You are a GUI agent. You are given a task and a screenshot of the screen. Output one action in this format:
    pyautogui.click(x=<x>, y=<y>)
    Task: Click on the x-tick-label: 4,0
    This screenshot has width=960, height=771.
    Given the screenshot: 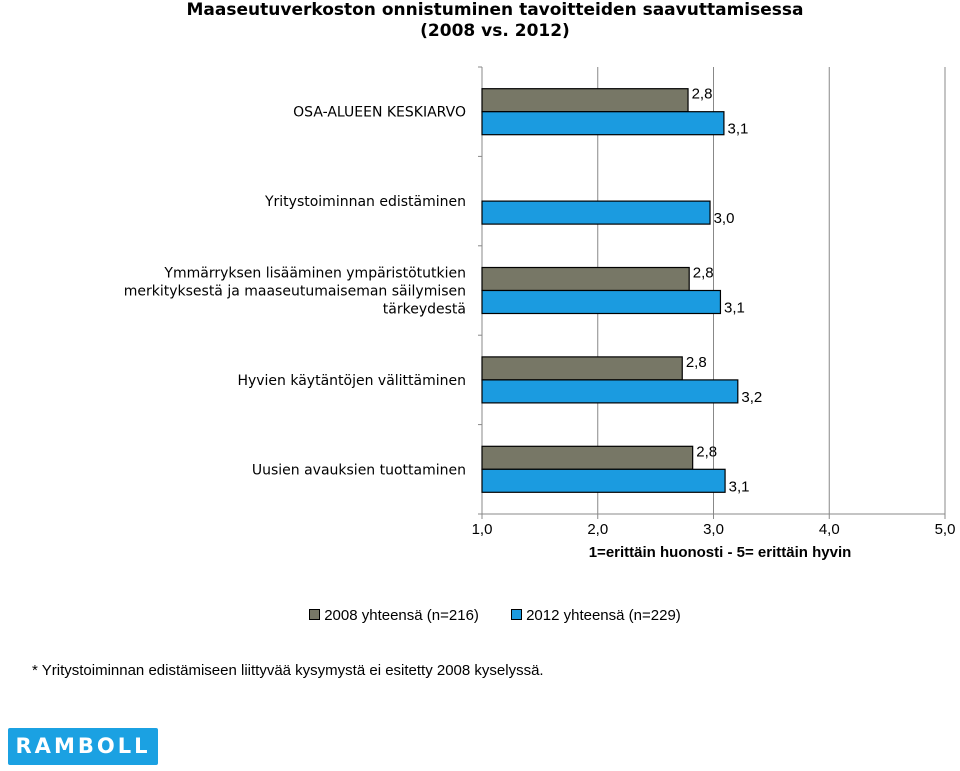 What is the action you would take?
    pyautogui.click(x=829, y=529)
    